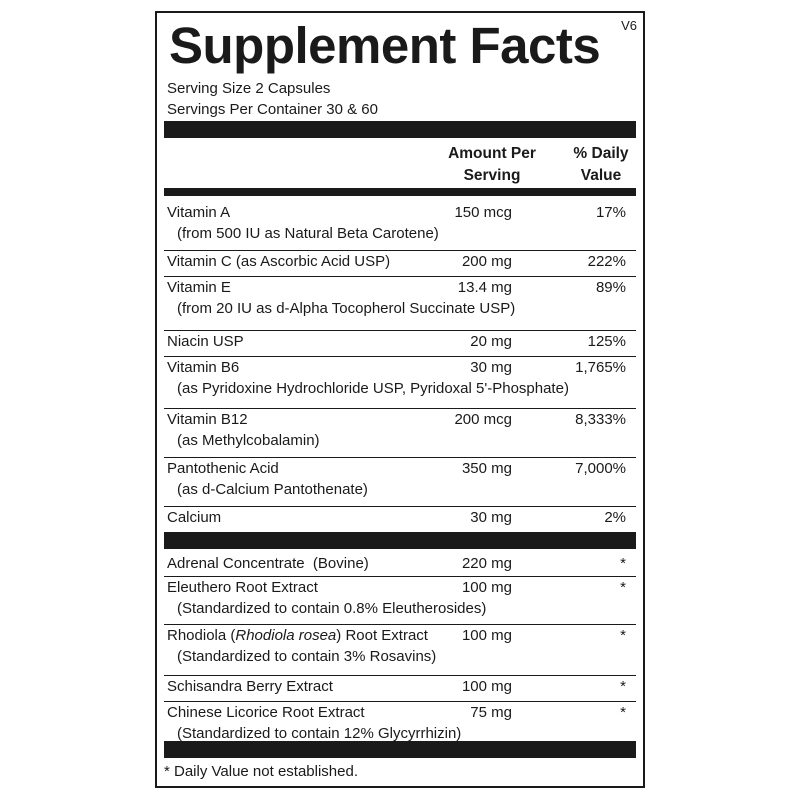  I want to click on nutrient-row: Niacin USP 20 mg 125%, so click(400, 344).